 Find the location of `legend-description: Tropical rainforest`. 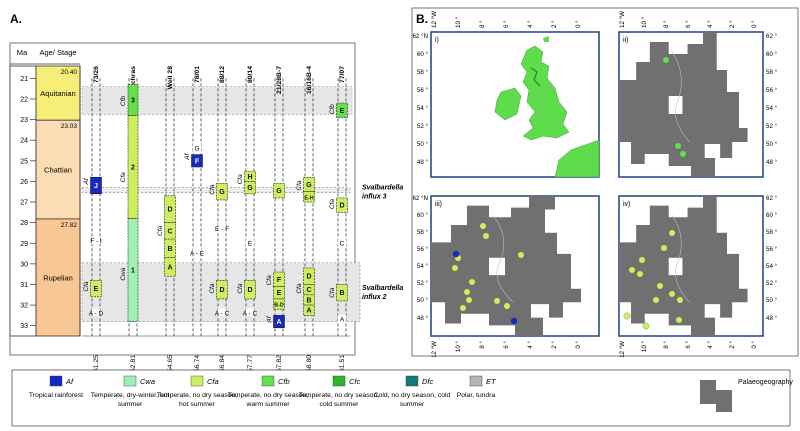

legend-description: Tropical rainforest is located at coordinates (56, 395).